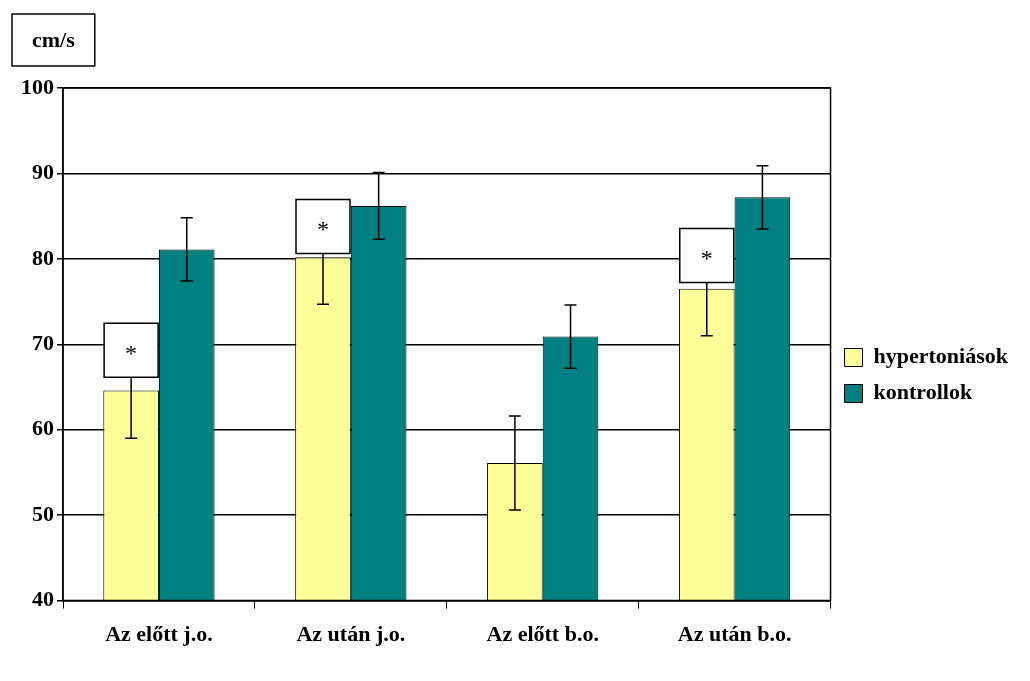 This screenshot has width=1030, height=681. Describe the element at coordinates (43, 428) in the screenshot. I see `y-tick-label: 60` at that location.